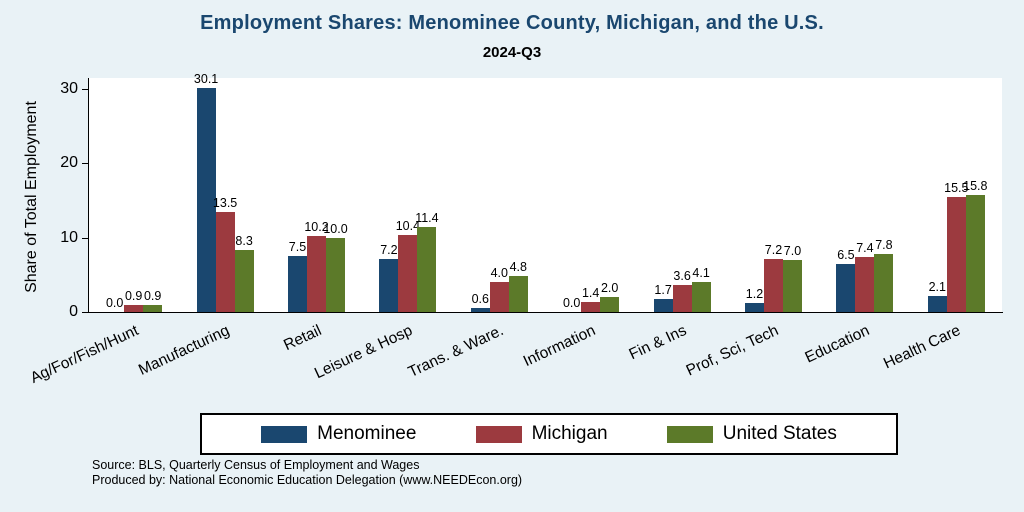 The width and height of the screenshot is (1024, 512). I want to click on bar-value-label: 7.4, so click(865, 248).